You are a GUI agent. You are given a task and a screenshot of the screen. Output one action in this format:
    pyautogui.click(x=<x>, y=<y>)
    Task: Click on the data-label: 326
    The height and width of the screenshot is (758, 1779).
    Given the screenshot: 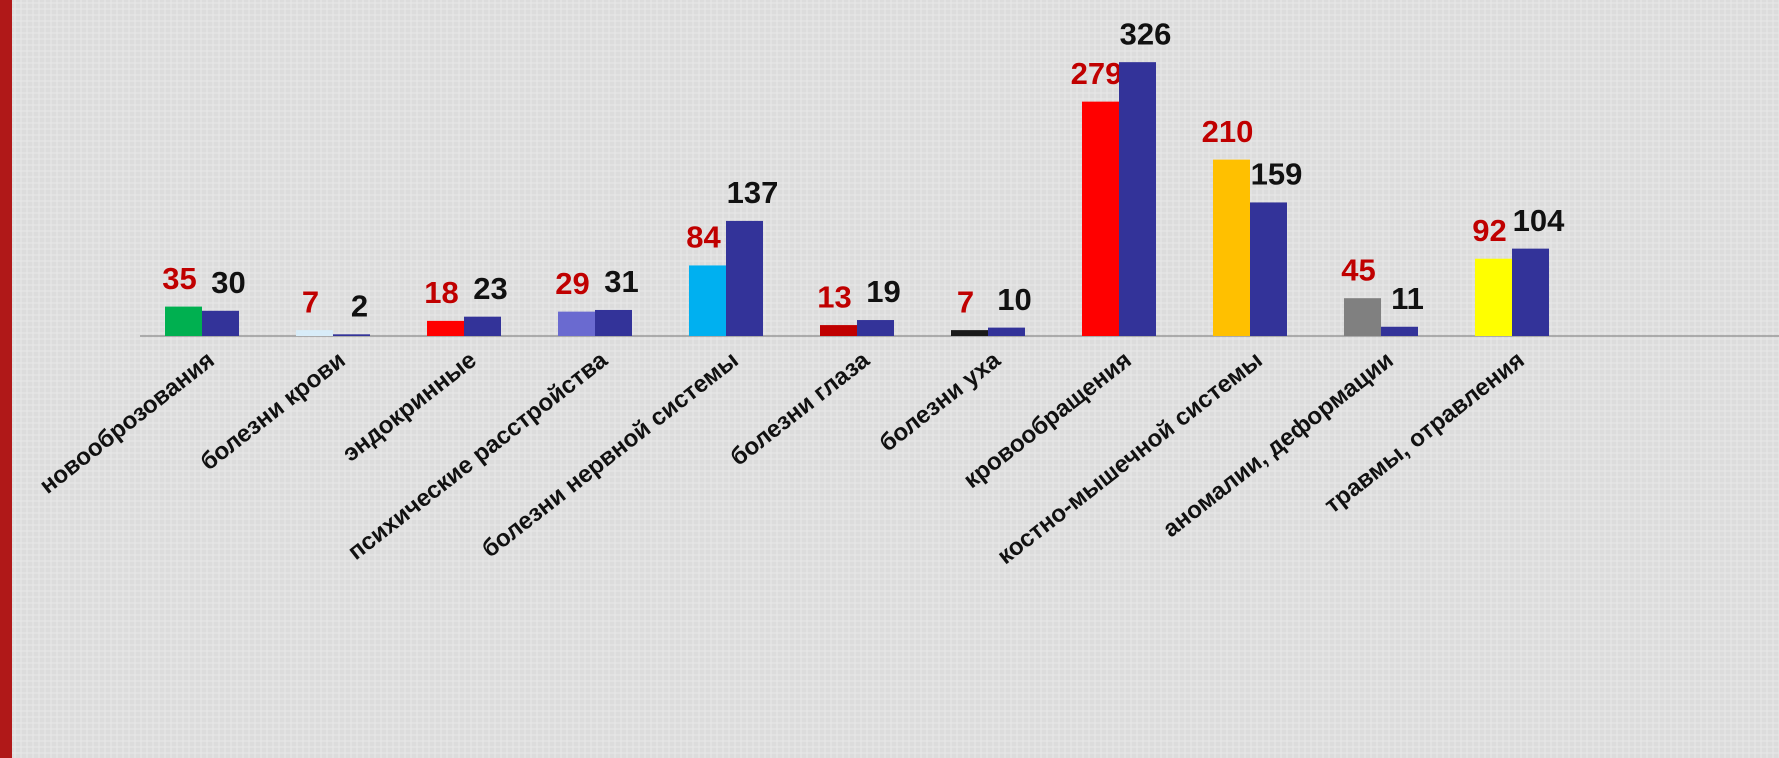 What is the action you would take?
    pyautogui.click(x=1146, y=33)
    